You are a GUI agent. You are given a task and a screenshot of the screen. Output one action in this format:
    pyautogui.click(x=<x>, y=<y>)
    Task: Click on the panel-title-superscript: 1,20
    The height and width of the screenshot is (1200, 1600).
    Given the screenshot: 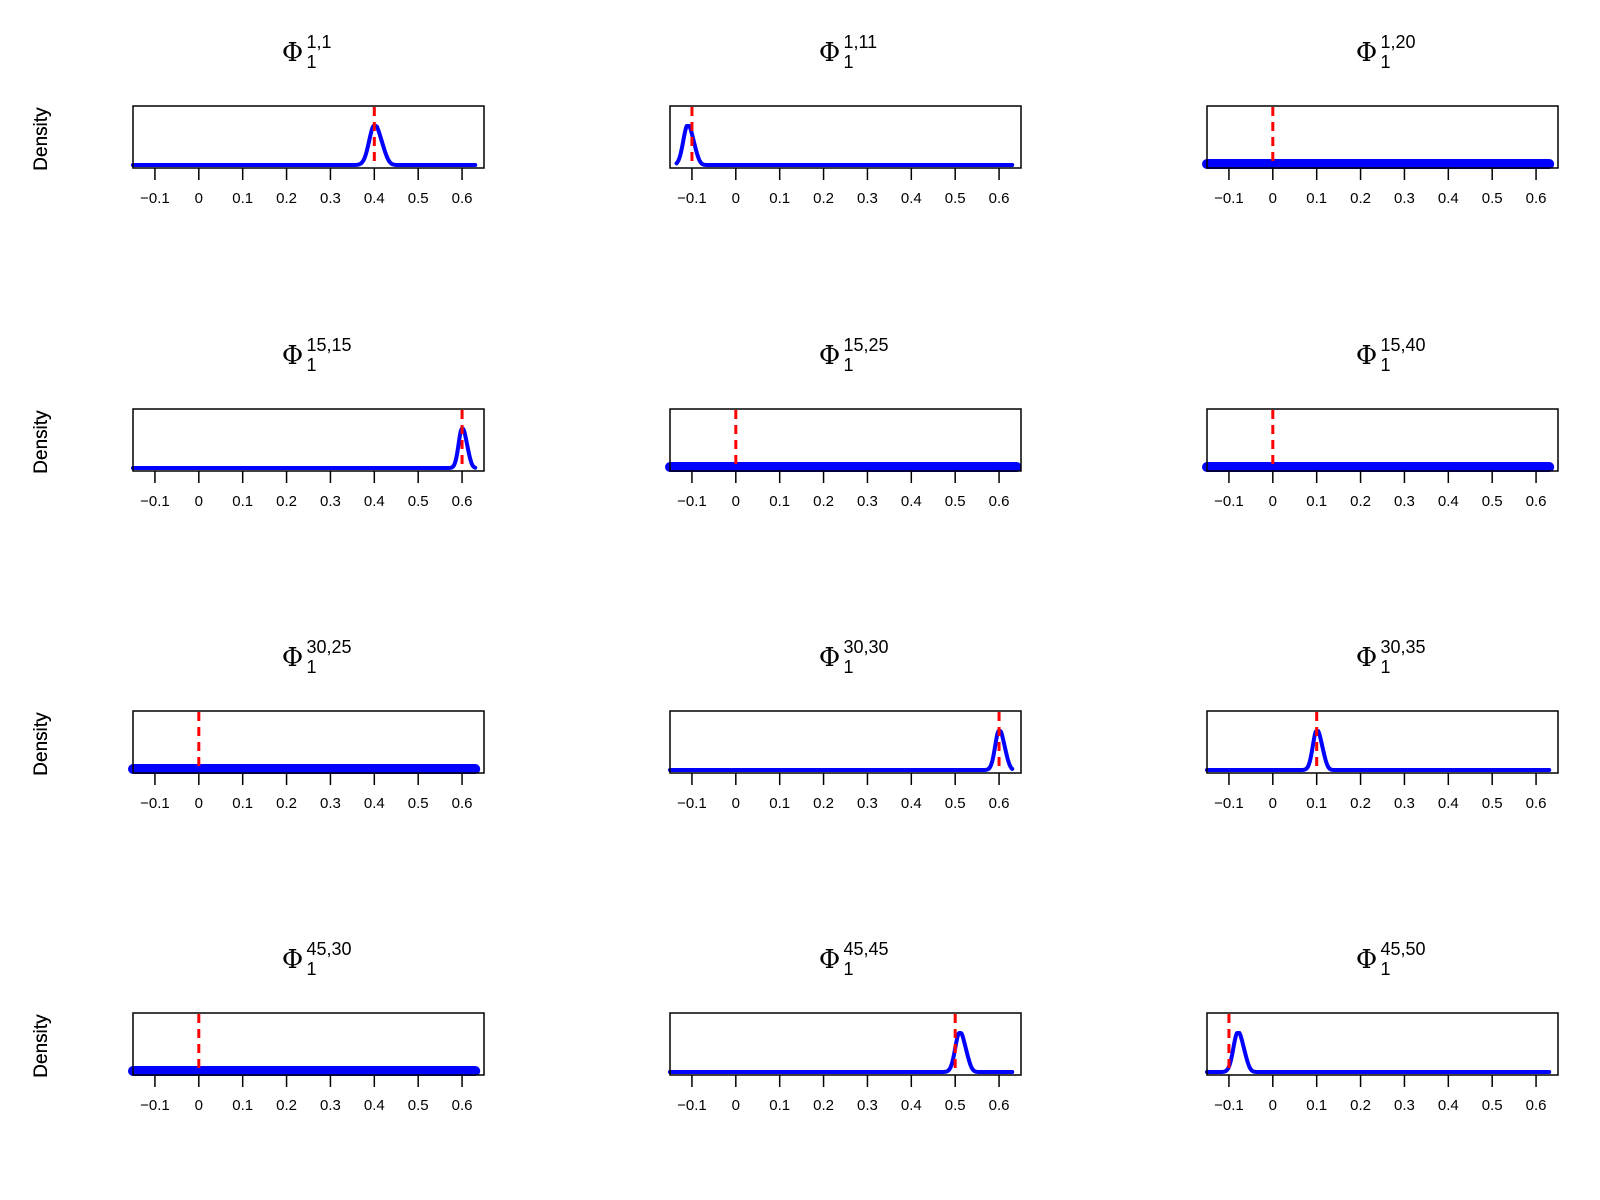 What is the action you would take?
    pyautogui.click(x=1398, y=42)
    